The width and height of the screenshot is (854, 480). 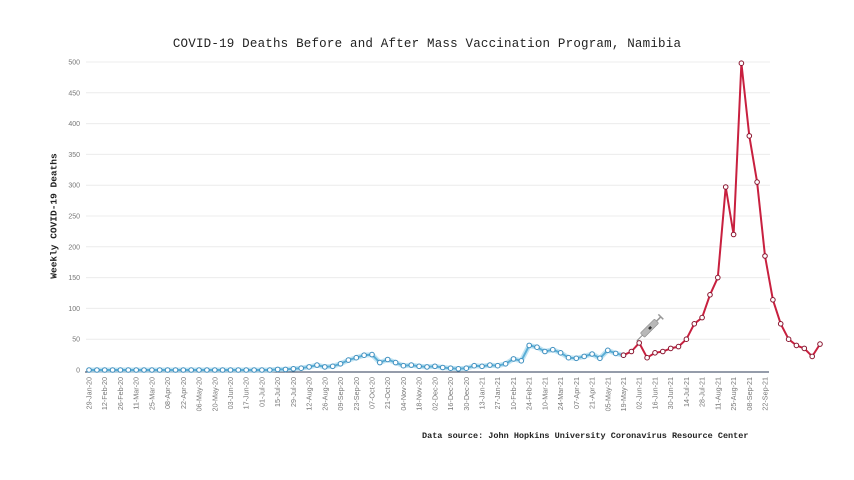 I want to click on x-tick-label: 02-Jun-21, so click(x=639, y=393).